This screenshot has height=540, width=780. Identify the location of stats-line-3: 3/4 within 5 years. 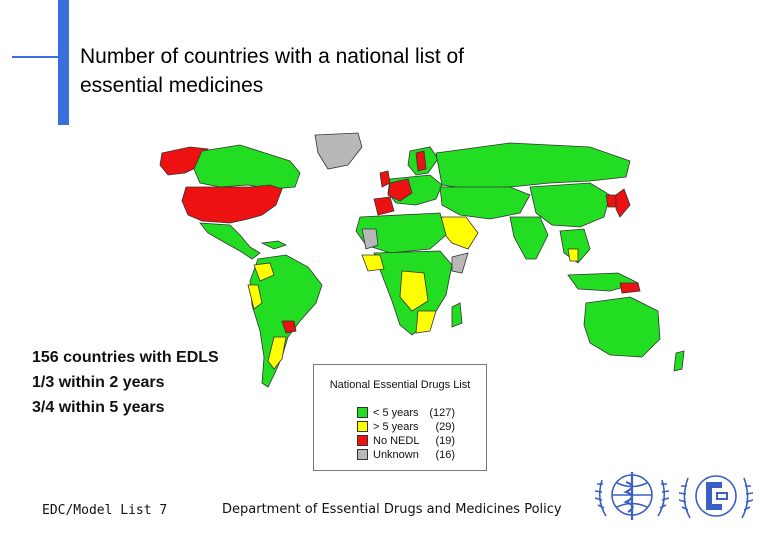
(98, 407).